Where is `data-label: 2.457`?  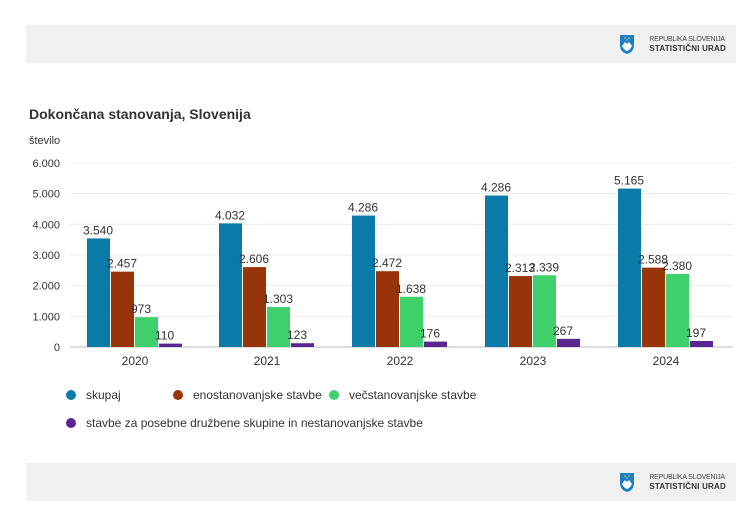 data-label: 2.457 is located at coordinates (122, 264).